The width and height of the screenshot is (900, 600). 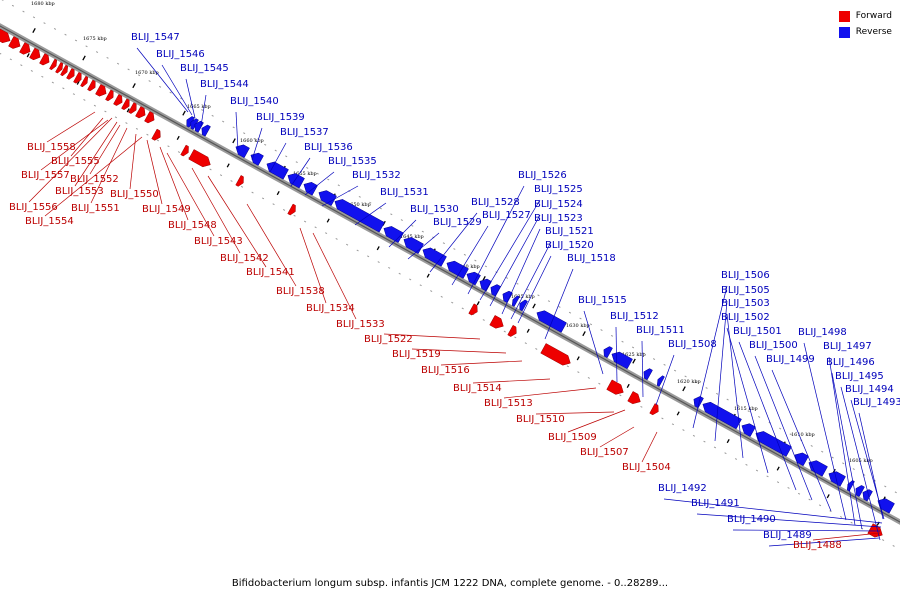 What do you see at coordinates (94, 179) in the screenshot?
I see `gene-label: BLIJ_1552` at bounding box center [94, 179].